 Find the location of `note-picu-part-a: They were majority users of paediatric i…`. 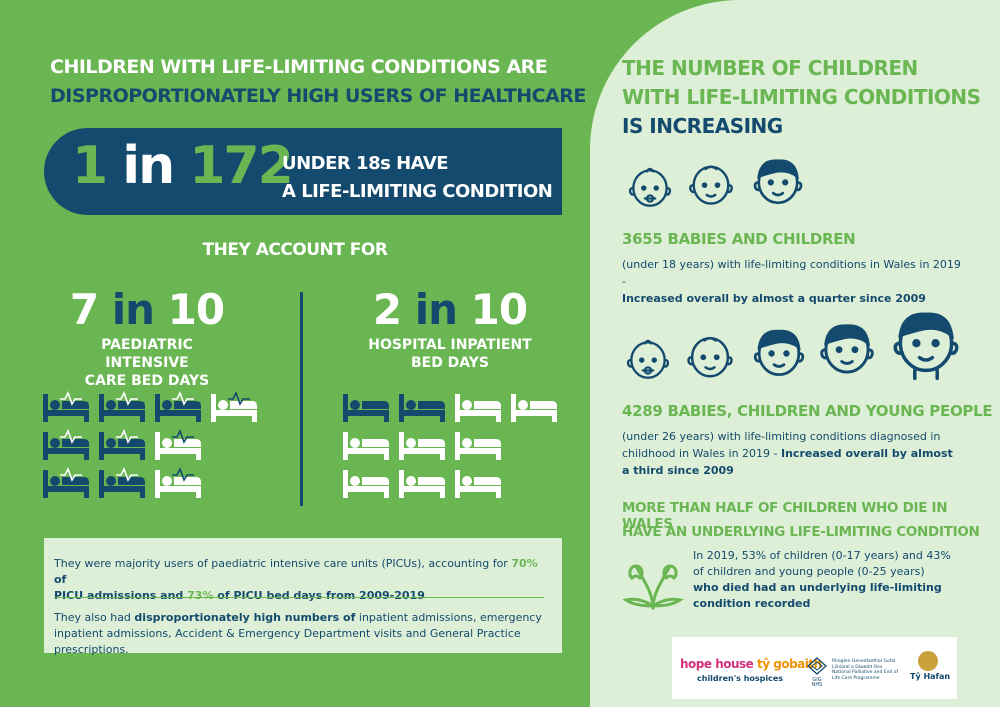

note-picu-part-a: They were majority users of paediatric i… is located at coordinates (283, 563).